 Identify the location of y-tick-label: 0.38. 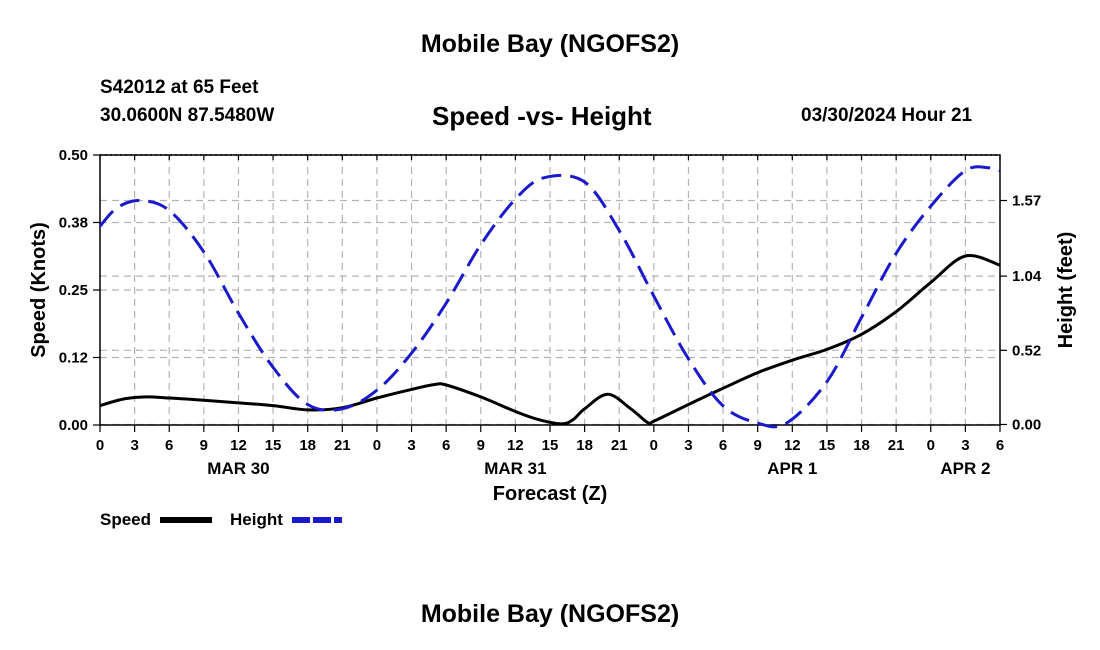
(73, 223).